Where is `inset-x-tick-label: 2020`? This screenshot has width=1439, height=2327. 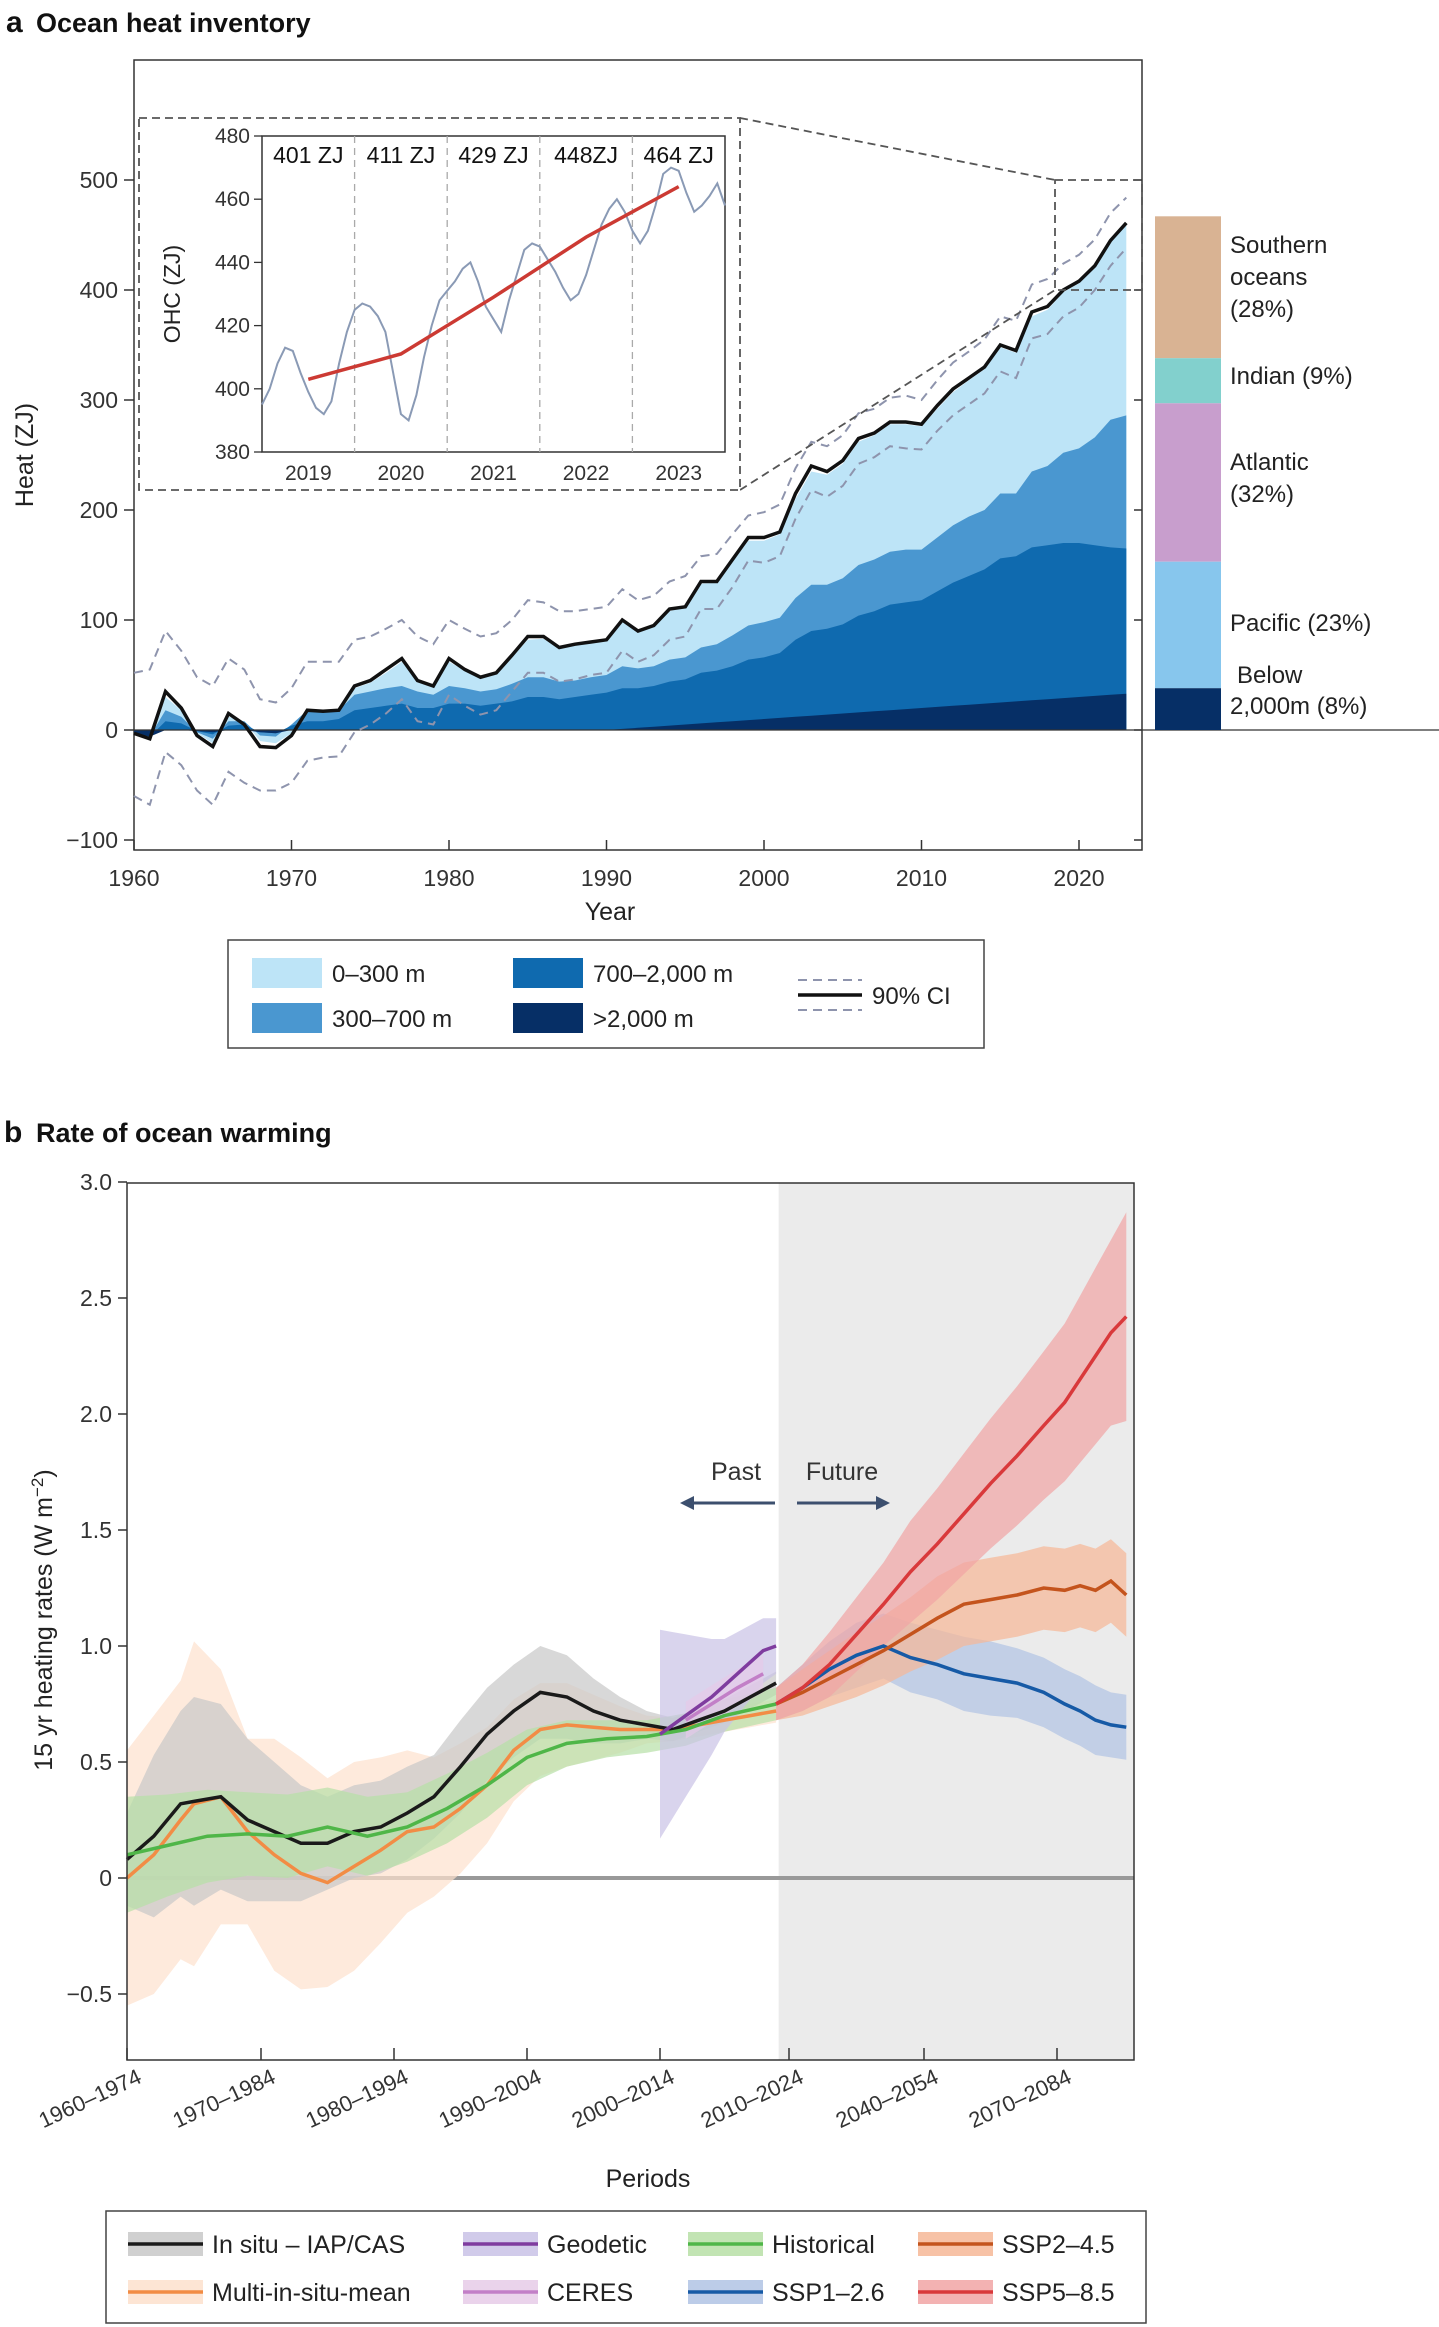
inset-x-tick-label: 2020 is located at coordinates (401, 473).